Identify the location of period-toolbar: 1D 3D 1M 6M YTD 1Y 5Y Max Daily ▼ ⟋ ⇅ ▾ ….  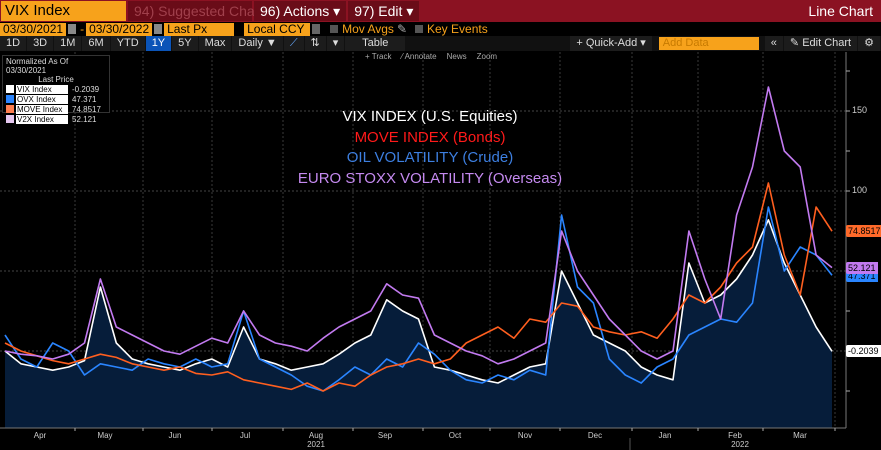
(440, 43).